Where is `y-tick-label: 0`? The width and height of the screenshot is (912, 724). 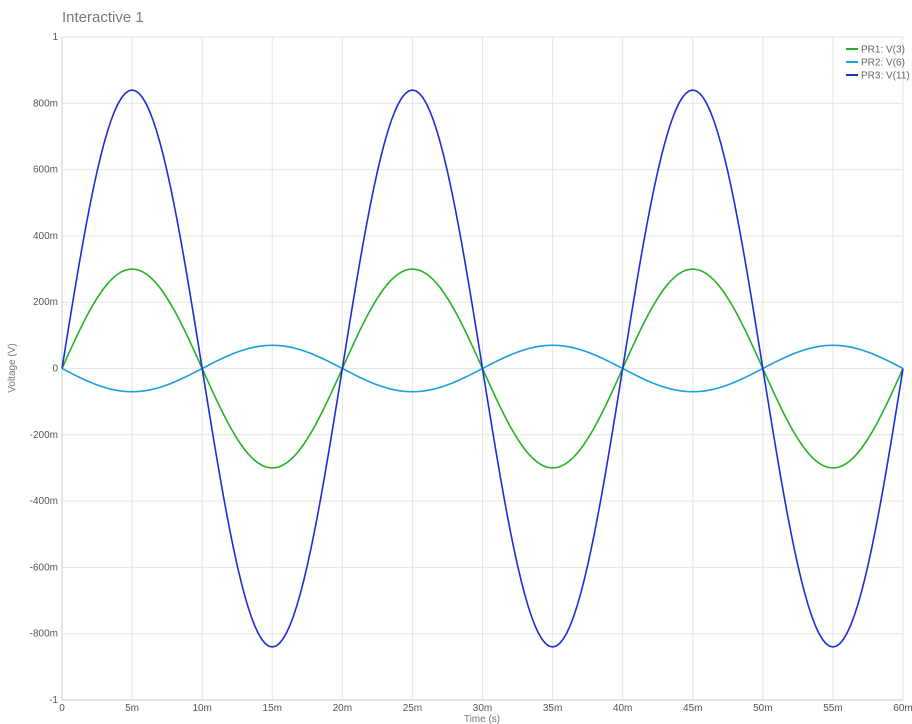 y-tick-label: 0 is located at coordinates (55, 369).